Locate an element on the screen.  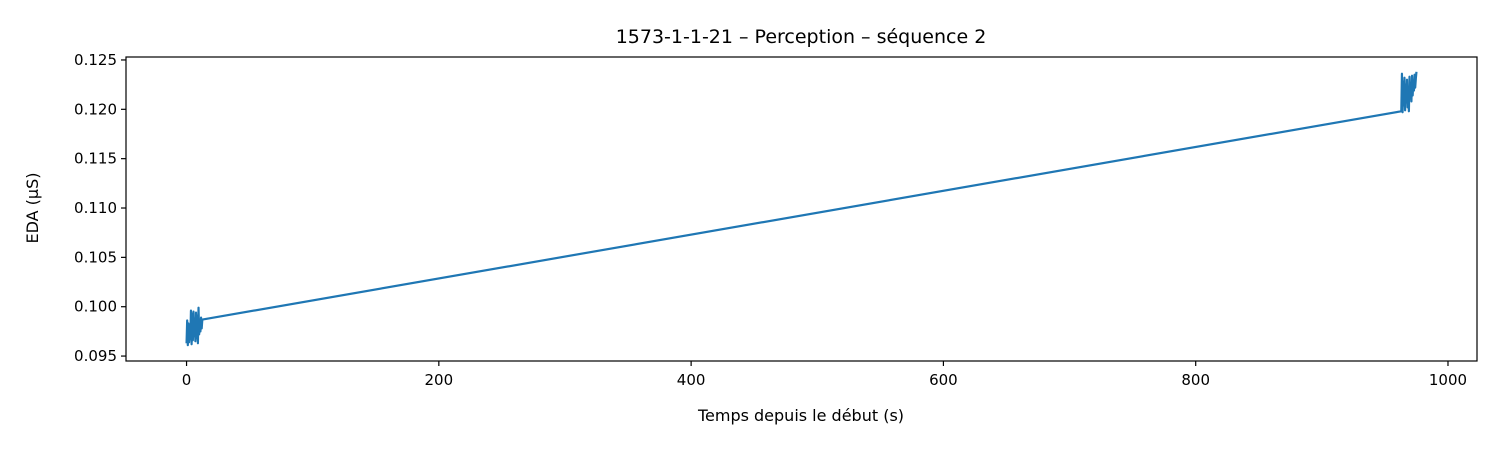
y-tick-label: 0.110 is located at coordinates (95, 208).